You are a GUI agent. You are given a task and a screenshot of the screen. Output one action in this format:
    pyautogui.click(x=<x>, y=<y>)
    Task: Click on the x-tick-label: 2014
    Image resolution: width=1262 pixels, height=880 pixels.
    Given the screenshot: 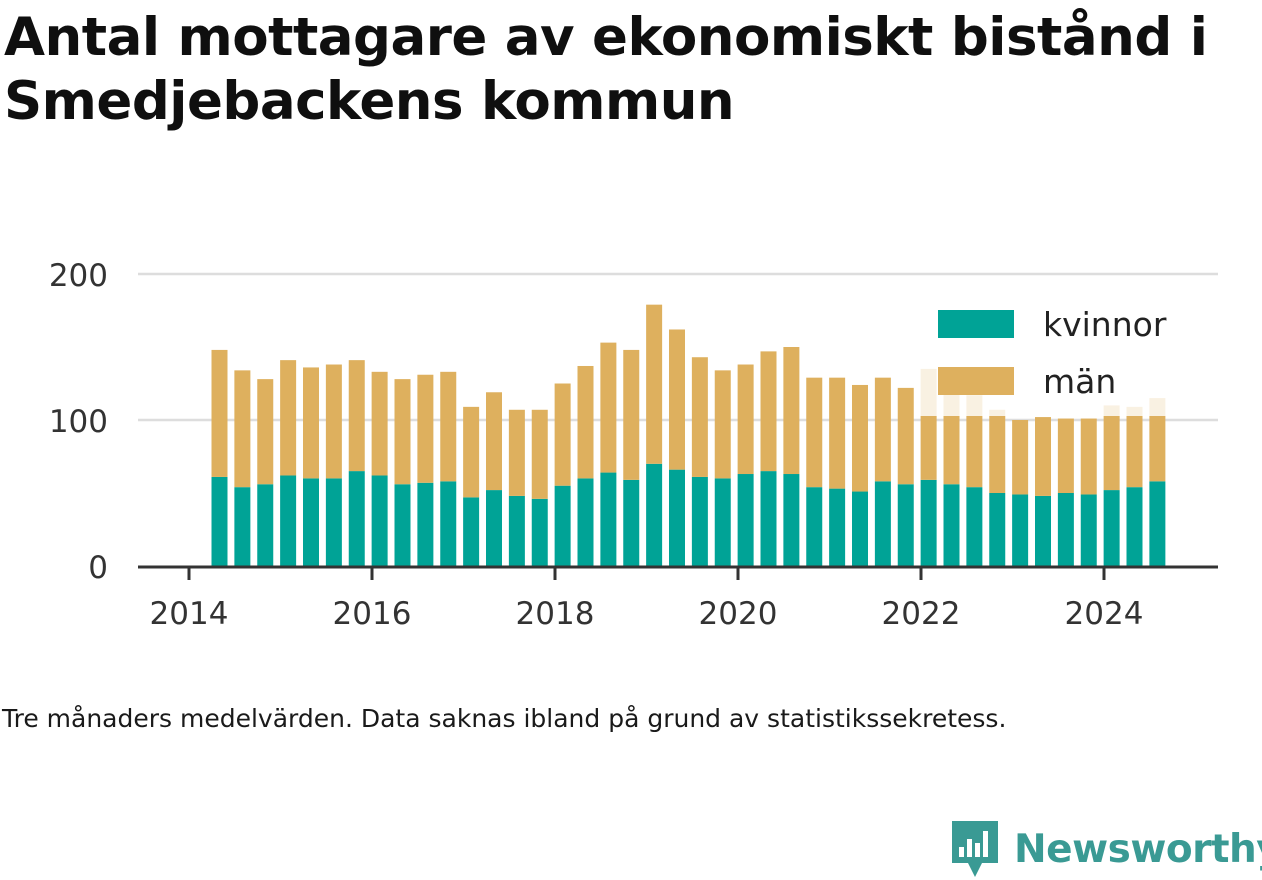 What is the action you would take?
    pyautogui.click(x=189, y=614)
    